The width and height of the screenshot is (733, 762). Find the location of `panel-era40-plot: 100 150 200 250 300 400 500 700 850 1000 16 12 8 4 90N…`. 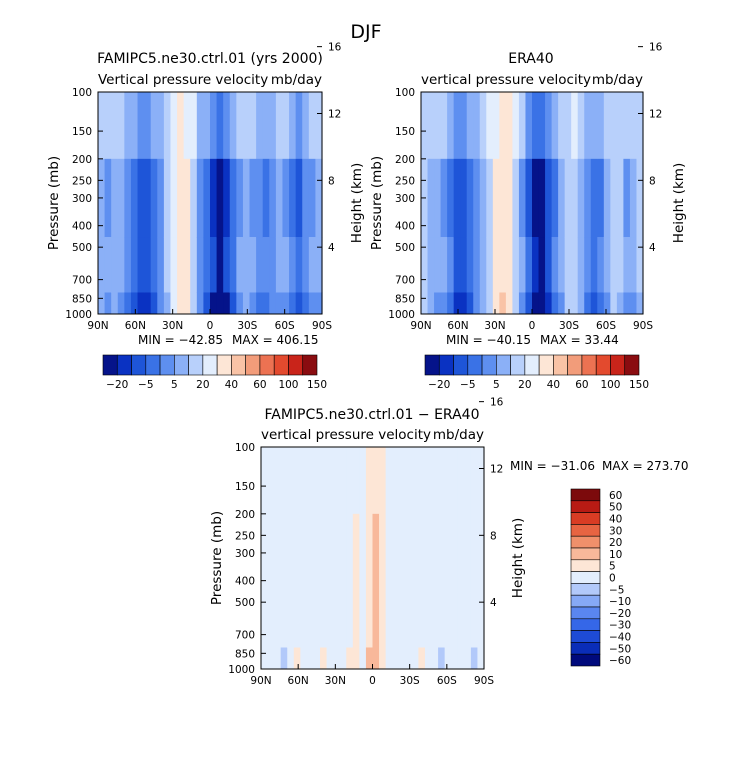

panel-era40-plot: 100 150 200 250 300 400 500 700 850 1000 16 12 8 4 90N… is located at coordinates (525, 187).